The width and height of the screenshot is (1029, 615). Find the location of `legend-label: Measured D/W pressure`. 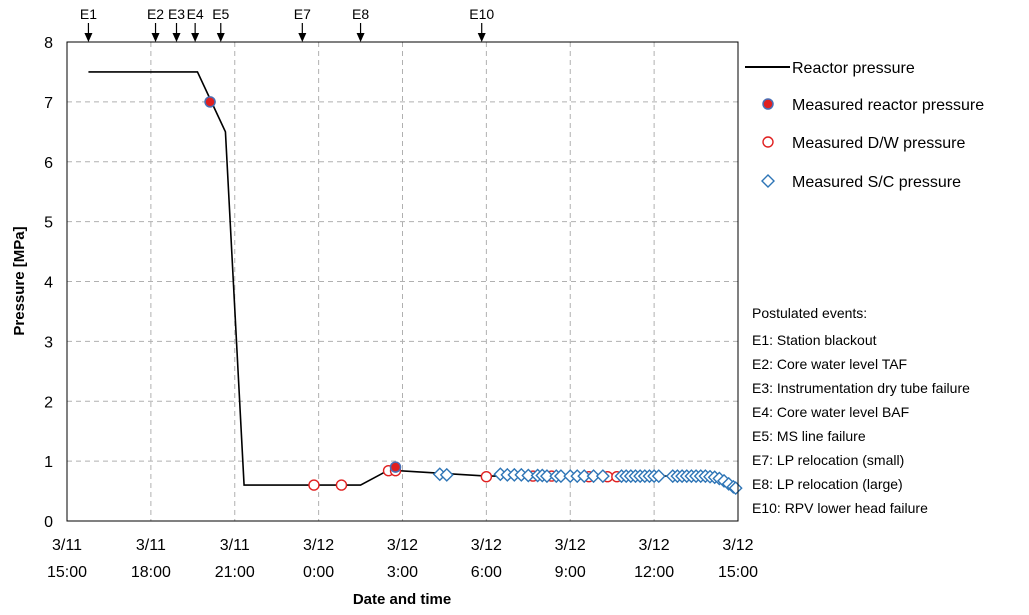

legend-label: Measured D/W pressure is located at coordinates (878, 143).